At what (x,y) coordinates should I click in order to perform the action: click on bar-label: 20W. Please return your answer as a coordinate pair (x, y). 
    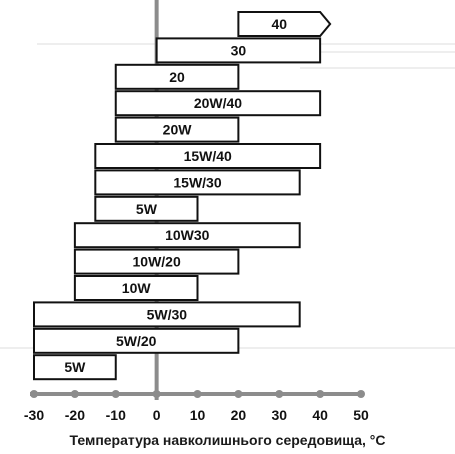
    Looking at the image, I should click on (178, 130).